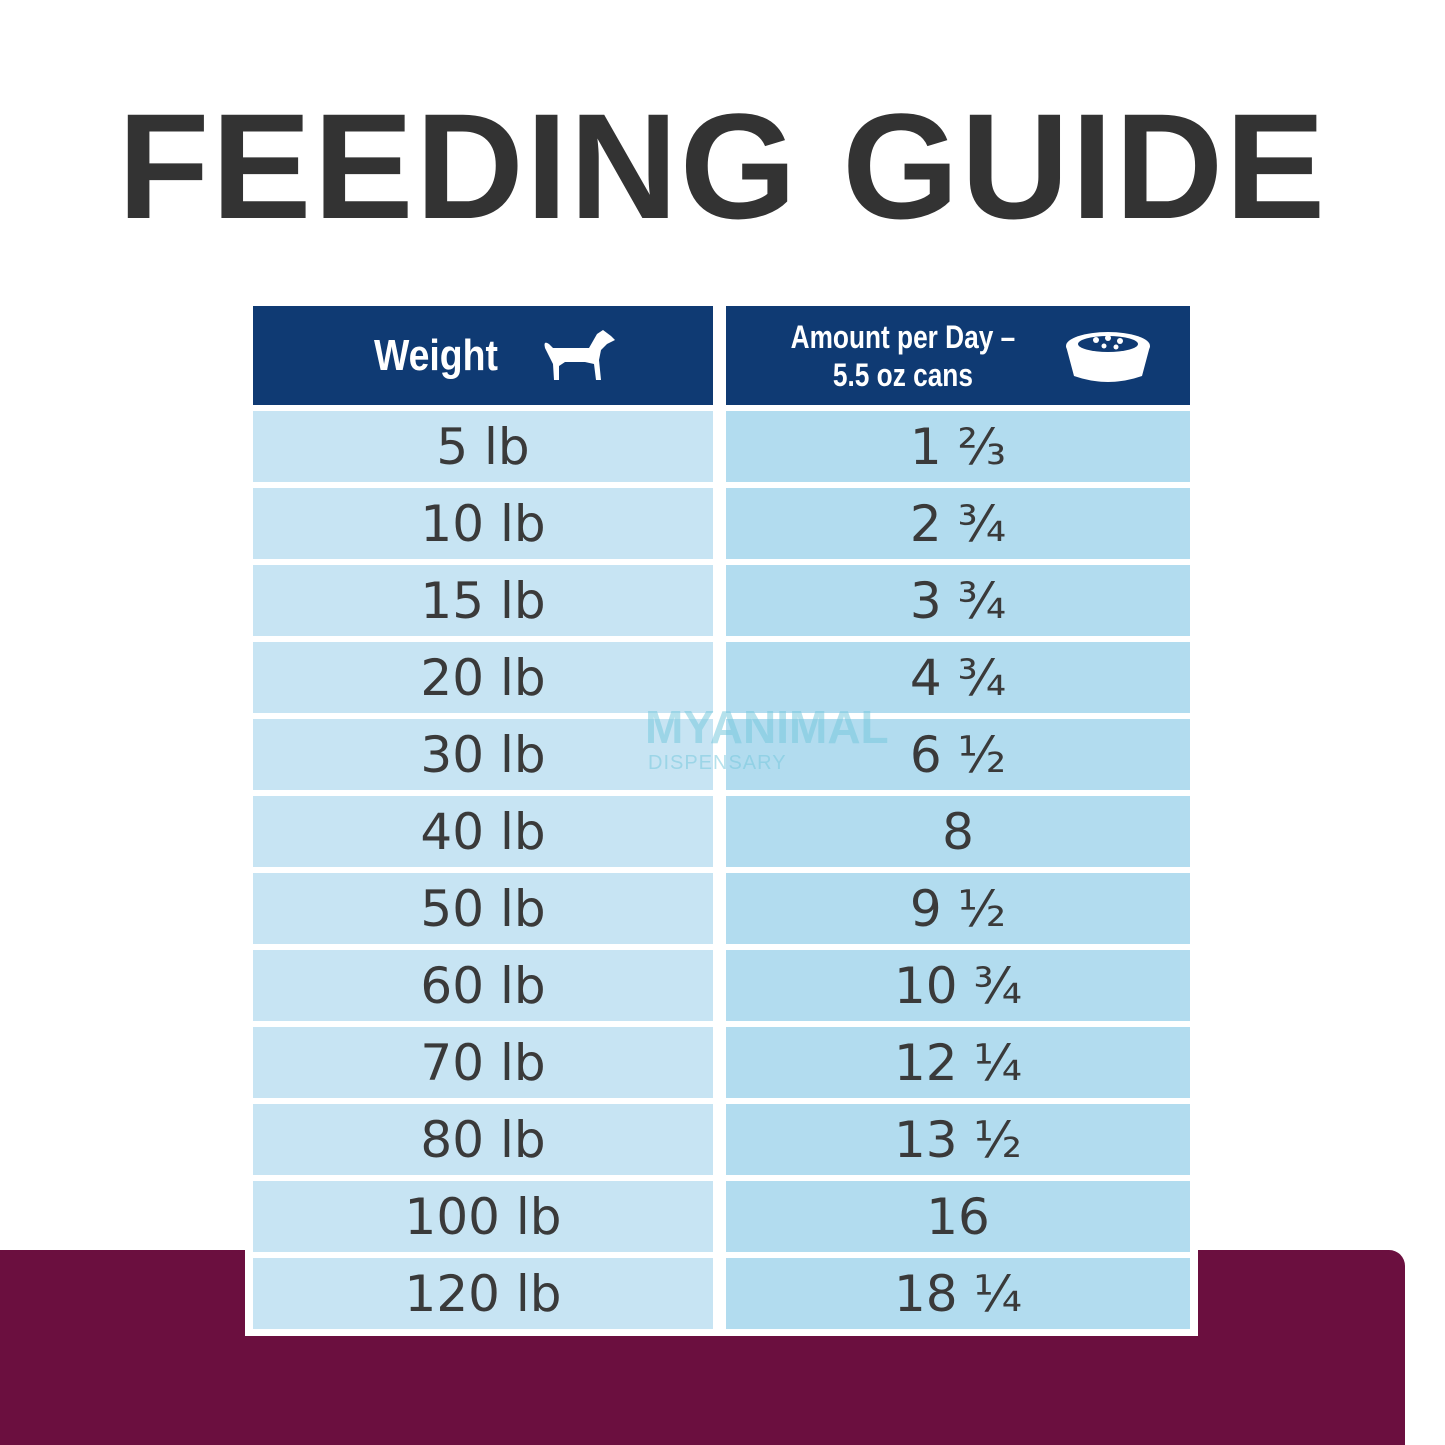 This screenshot has height=1445, width=1445. I want to click on header-line: Amount per Day –, so click(903, 336).